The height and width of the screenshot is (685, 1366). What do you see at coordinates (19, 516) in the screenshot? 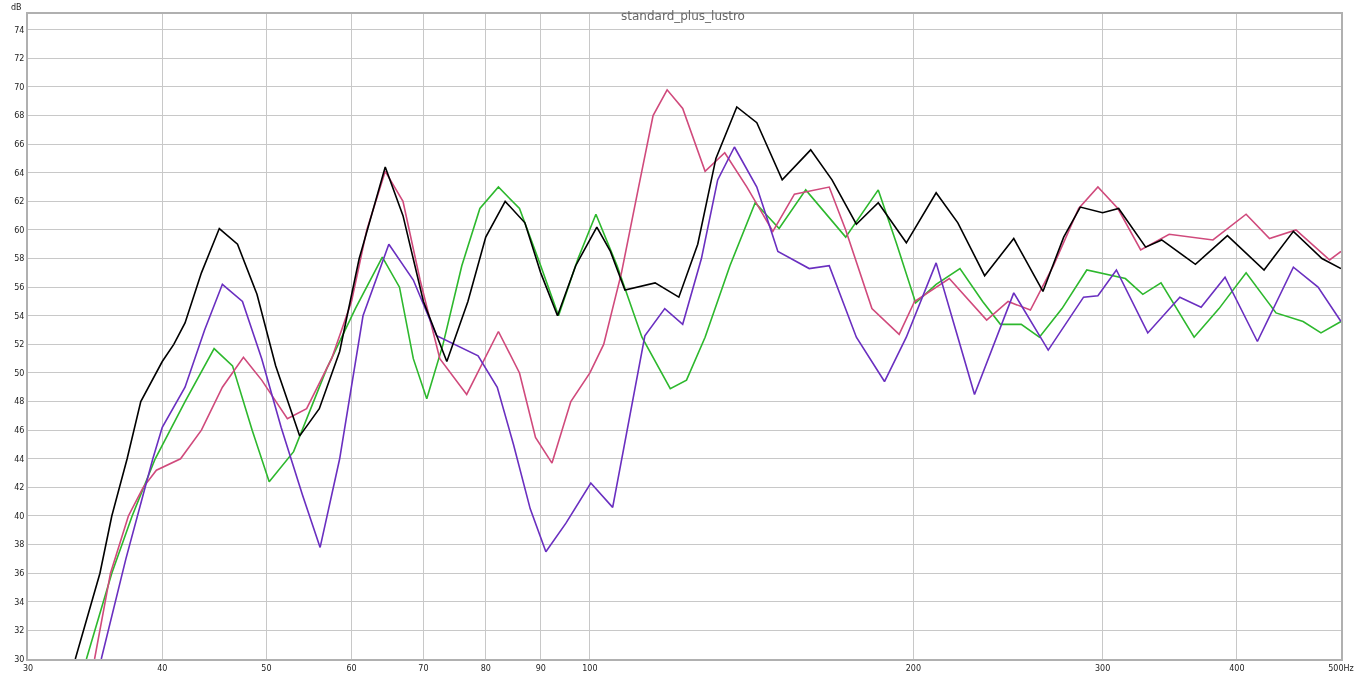
I see `y-tick-label: 40` at bounding box center [19, 516].